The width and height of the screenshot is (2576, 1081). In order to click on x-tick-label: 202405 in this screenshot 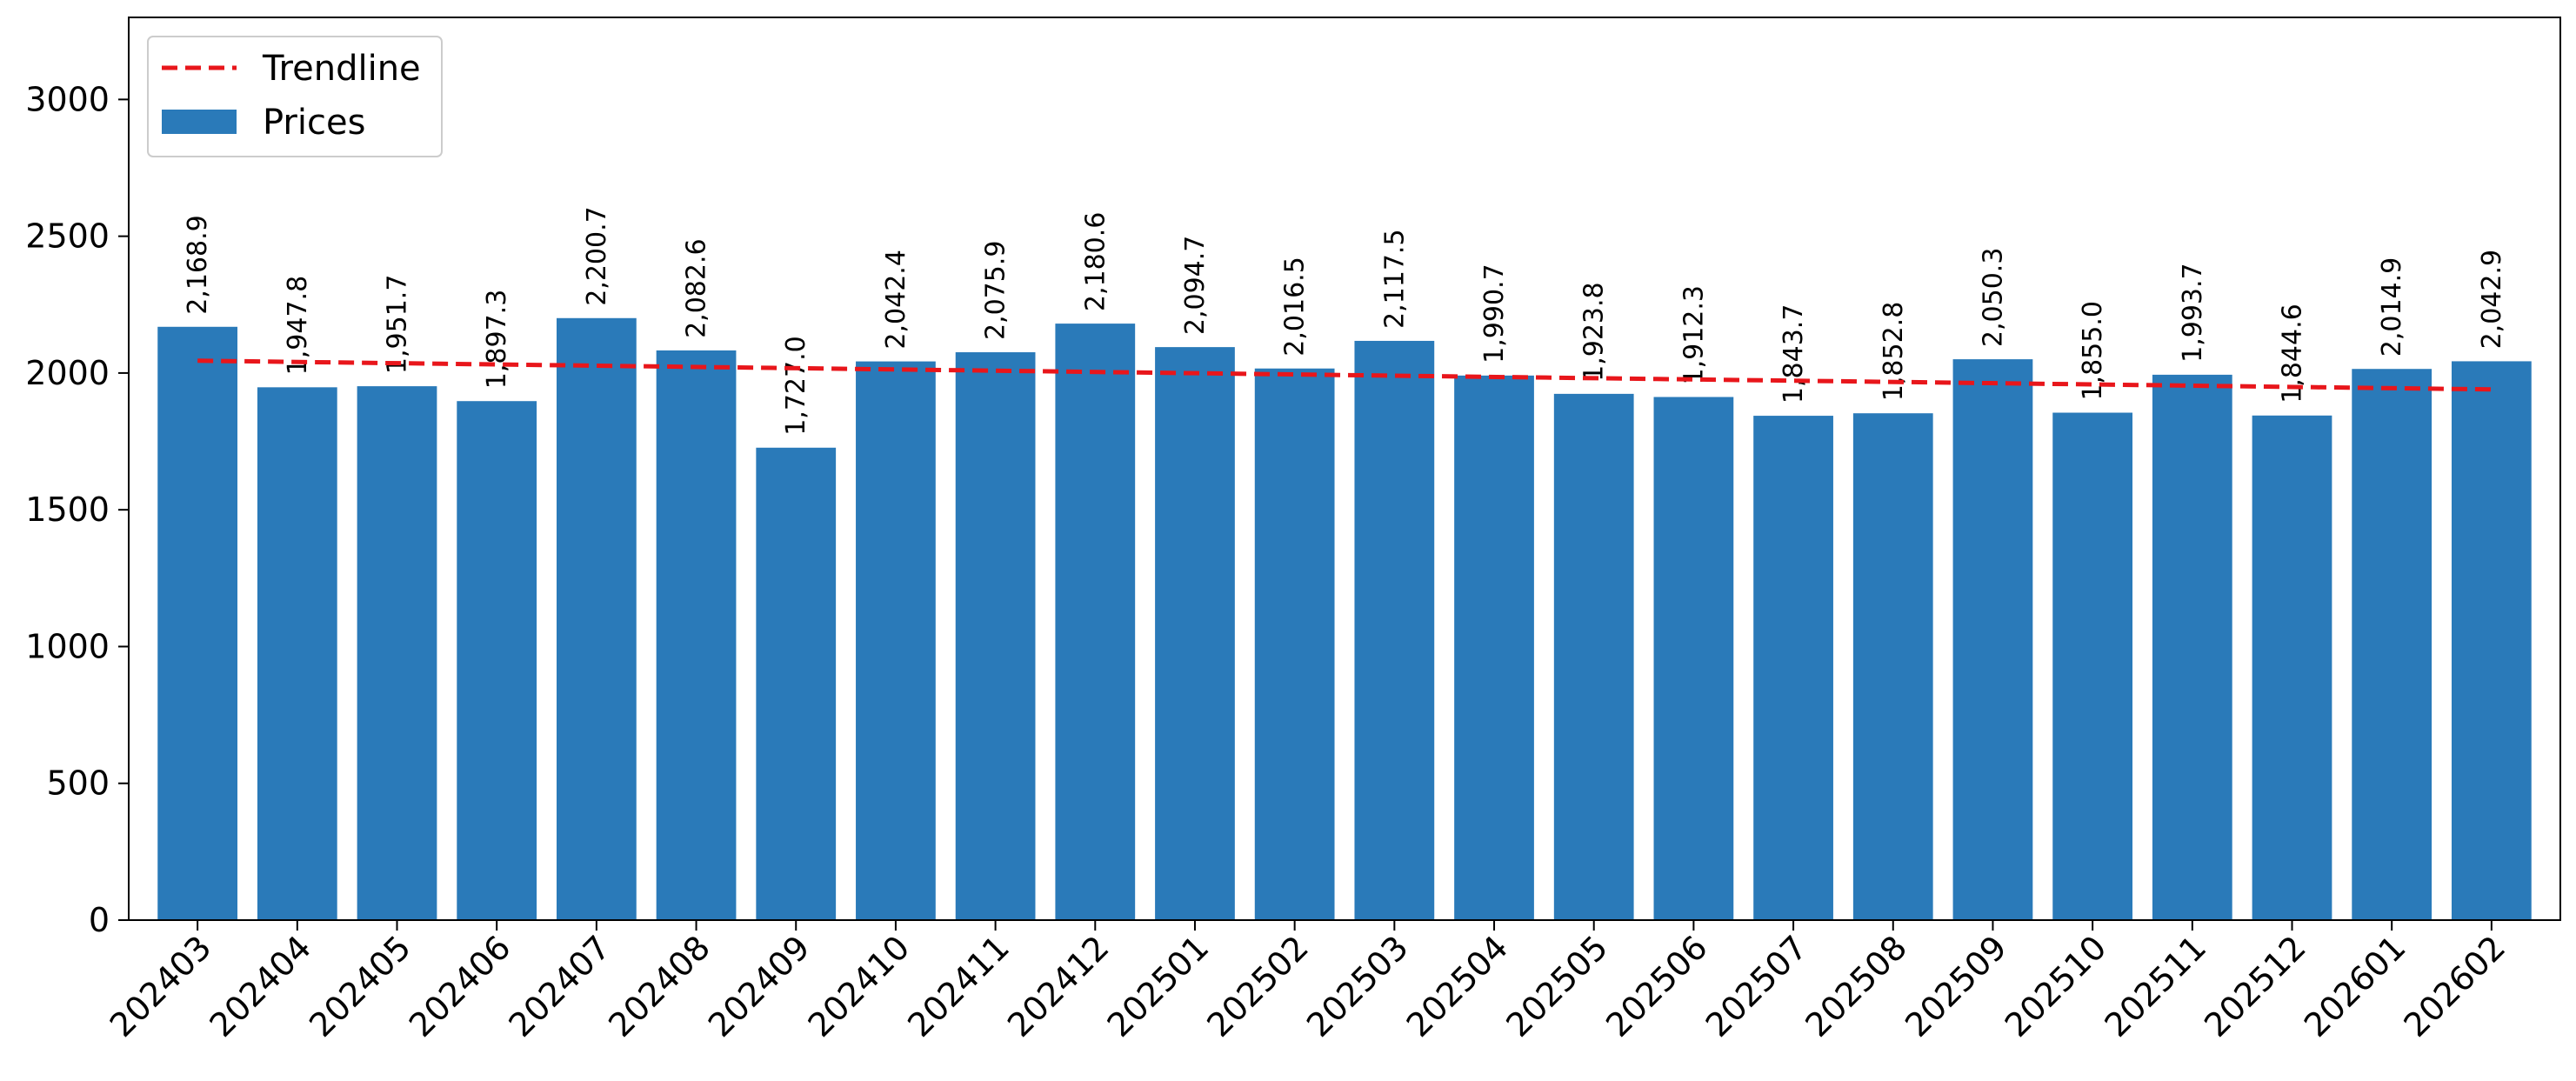, I will do `click(360, 986)`.